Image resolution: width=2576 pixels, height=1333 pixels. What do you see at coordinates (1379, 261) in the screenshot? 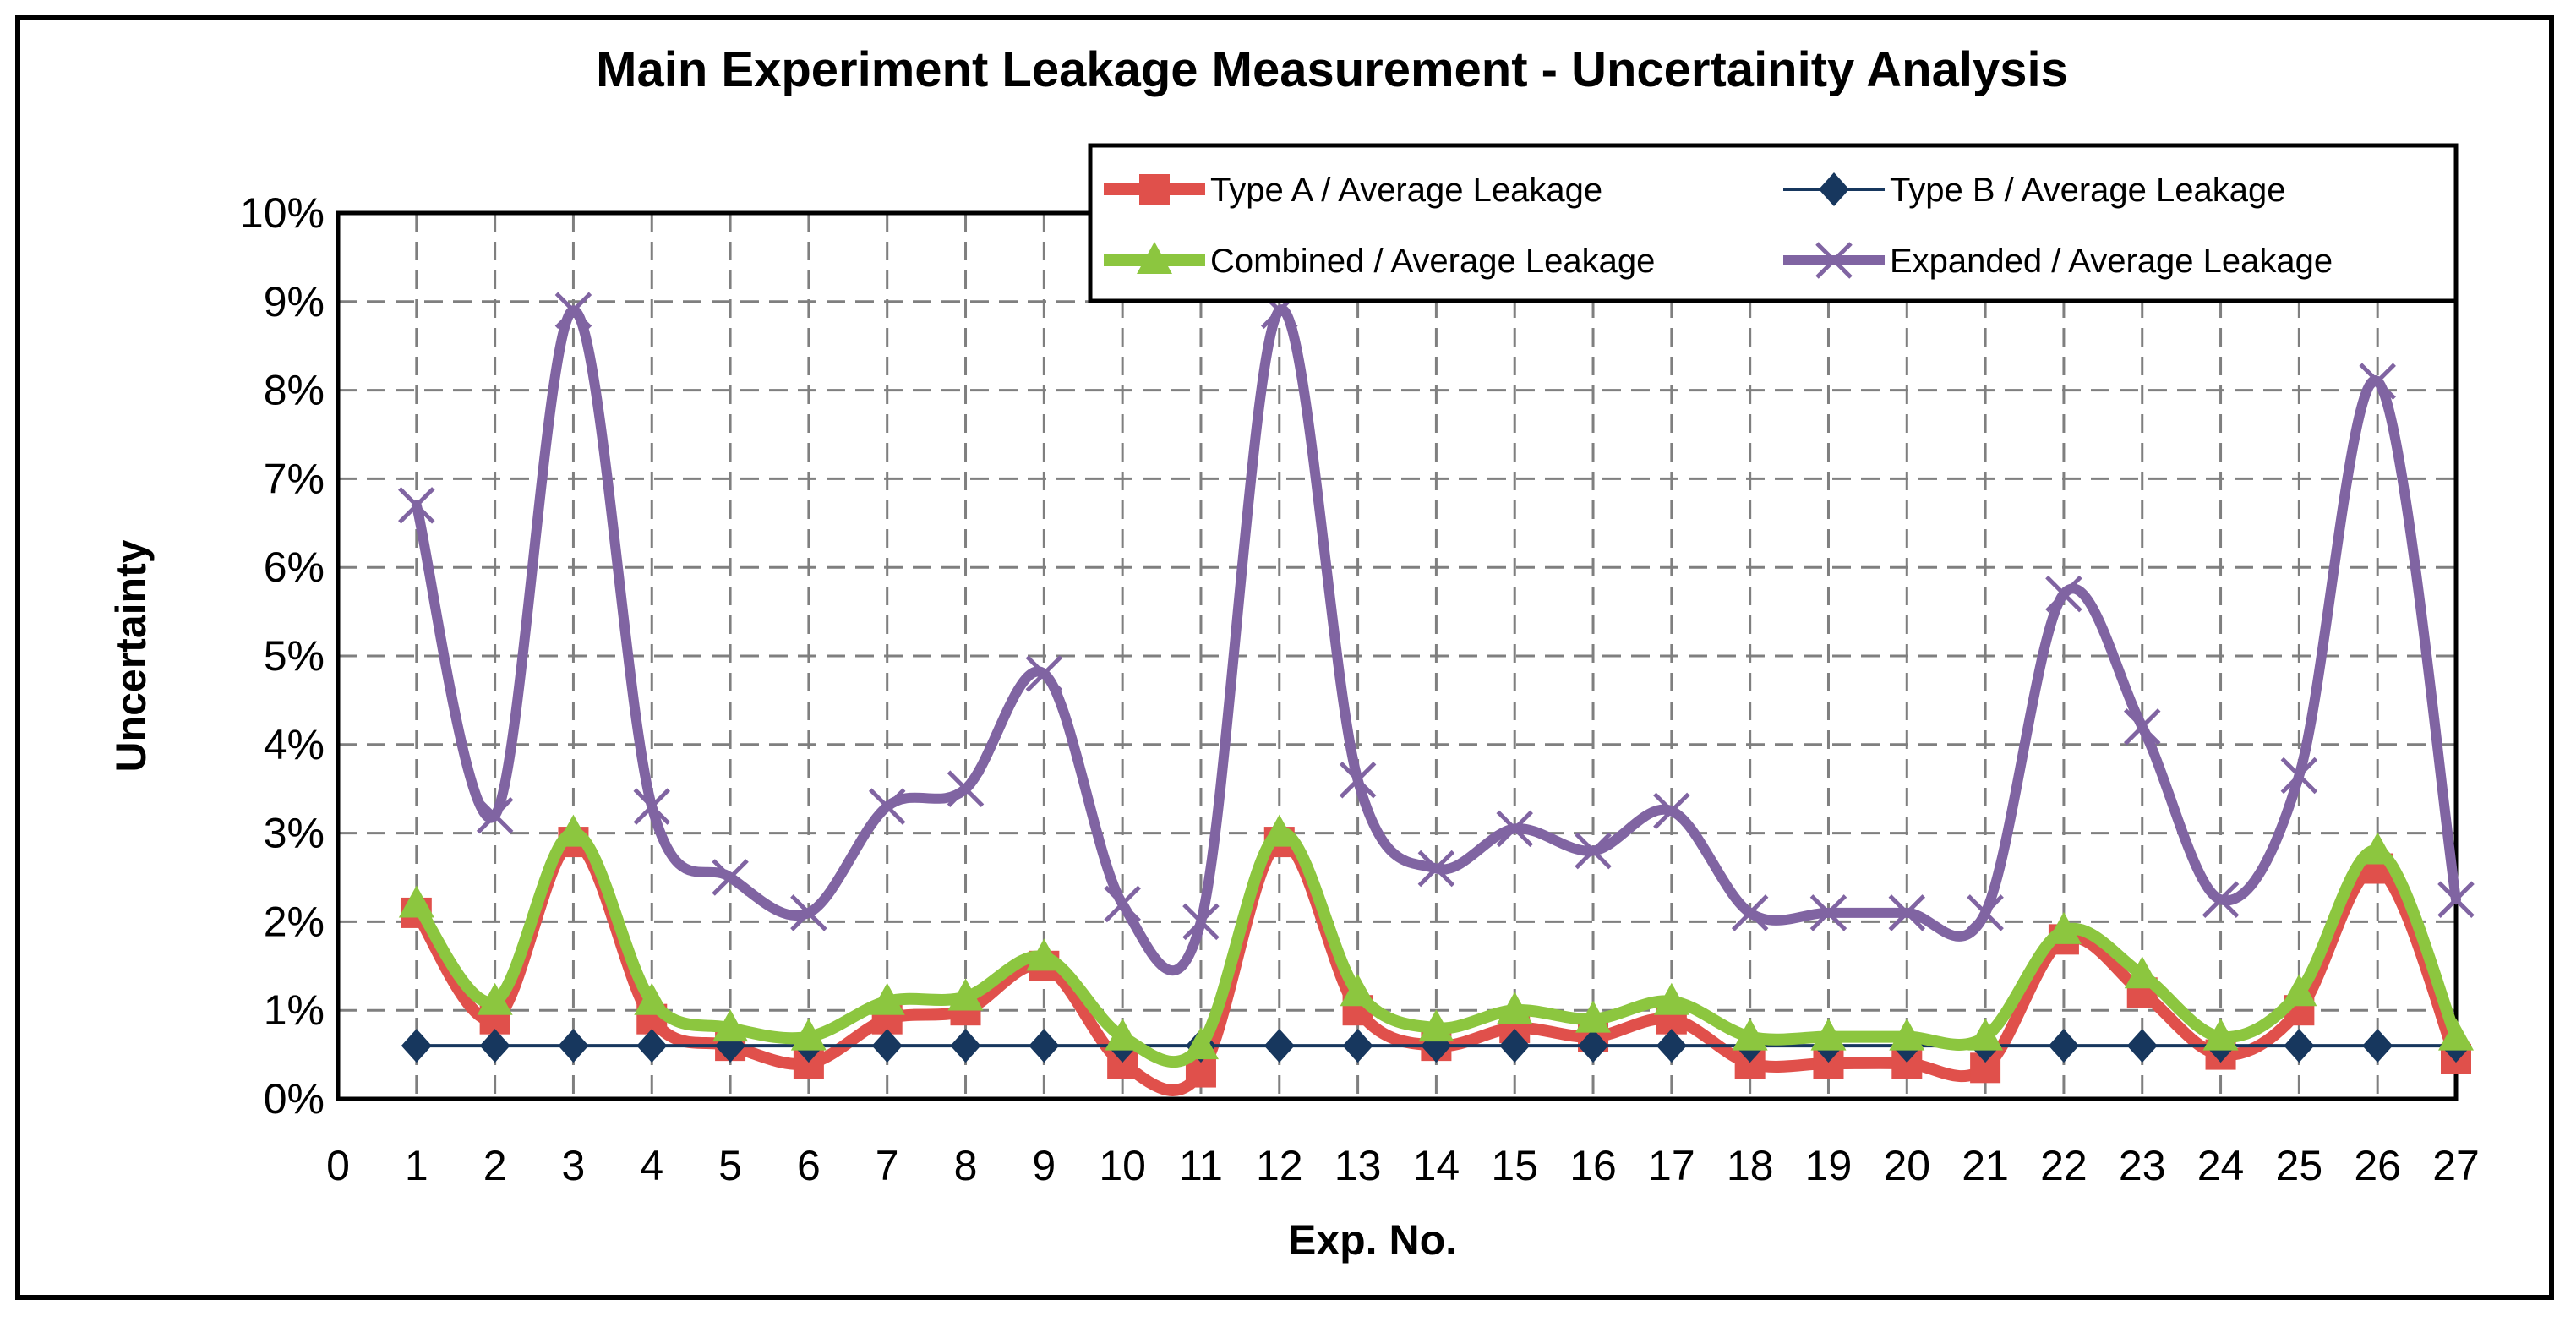
I see `legend-item-combined-average-leakage: Combined / Average Leakage` at bounding box center [1379, 261].